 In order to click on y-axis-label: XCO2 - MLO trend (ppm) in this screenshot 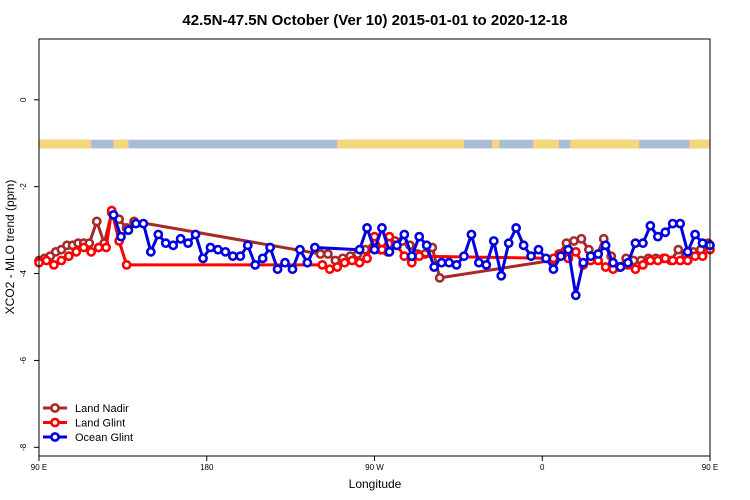, I will do `click(10, 247)`.